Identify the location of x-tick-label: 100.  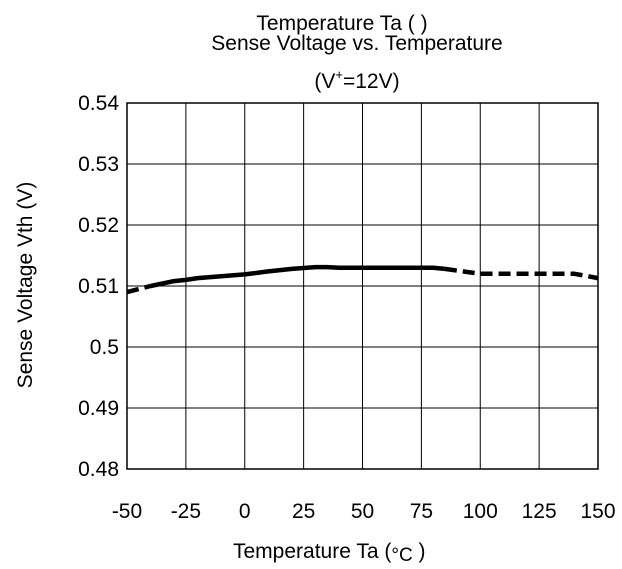
(480, 511).